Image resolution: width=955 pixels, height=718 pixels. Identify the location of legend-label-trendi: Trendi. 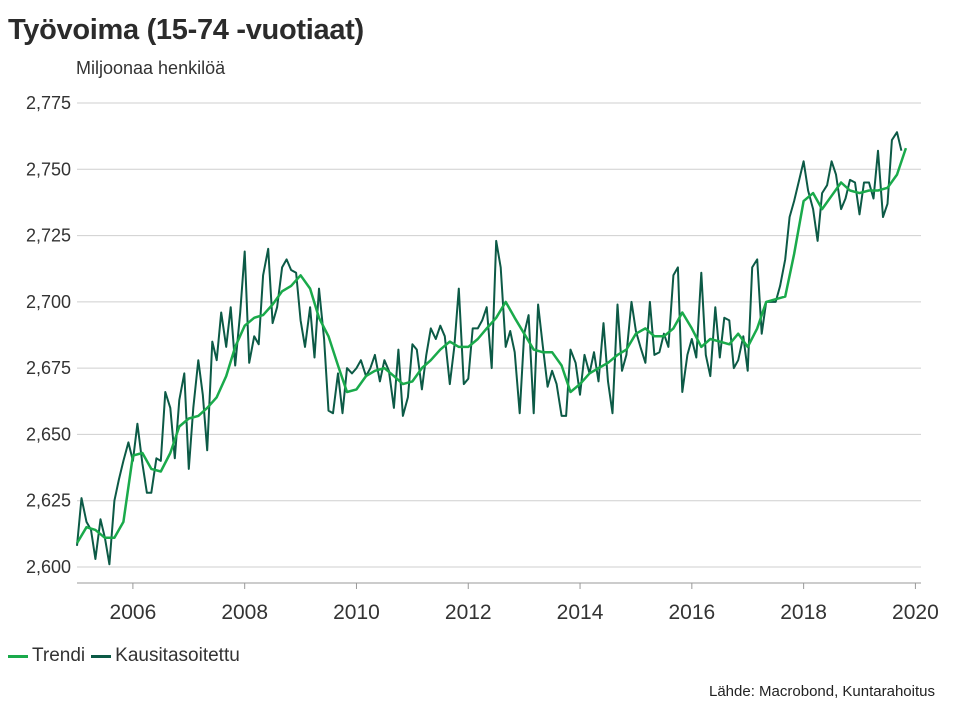
(59, 655).